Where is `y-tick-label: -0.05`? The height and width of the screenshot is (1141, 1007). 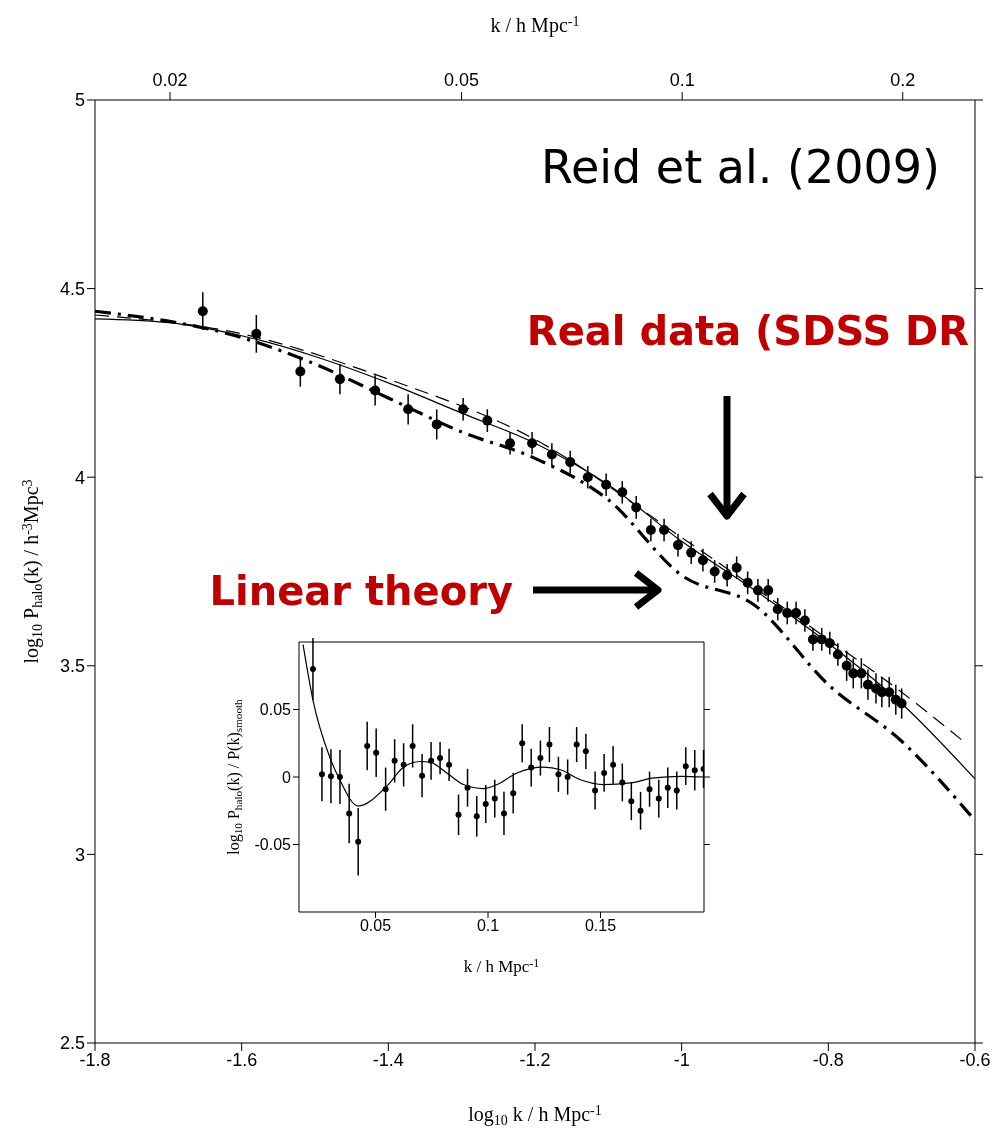 y-tick-label: -0.05 is located at coordinates (273, 845).